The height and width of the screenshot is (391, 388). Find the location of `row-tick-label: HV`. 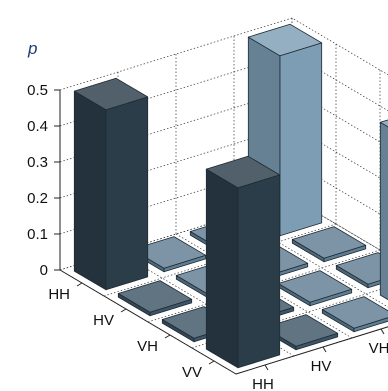

row-tick-label: HV is located at coordinates (103, 320).